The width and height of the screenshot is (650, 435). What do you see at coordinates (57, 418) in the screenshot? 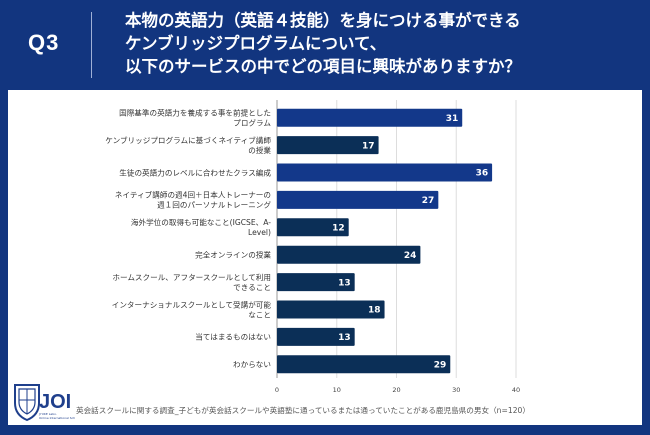
I see `svg-text: Online International School` at bounding box center [57, 418].